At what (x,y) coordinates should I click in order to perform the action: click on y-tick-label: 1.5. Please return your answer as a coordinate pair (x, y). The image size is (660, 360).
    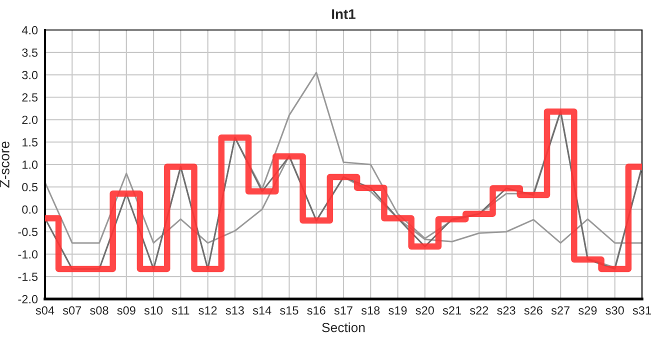
    Looking at the image, I should click on (30, 142).